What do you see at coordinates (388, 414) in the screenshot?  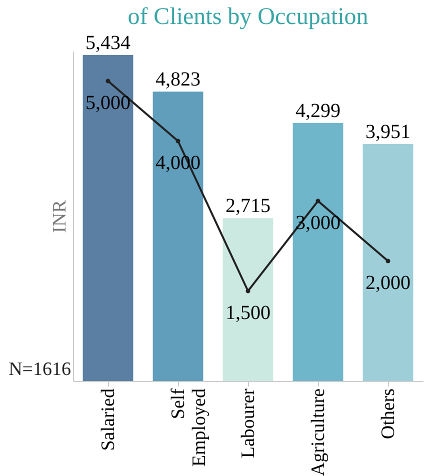 I see `x-tick-label: Others` at bounding box center [388, 414].